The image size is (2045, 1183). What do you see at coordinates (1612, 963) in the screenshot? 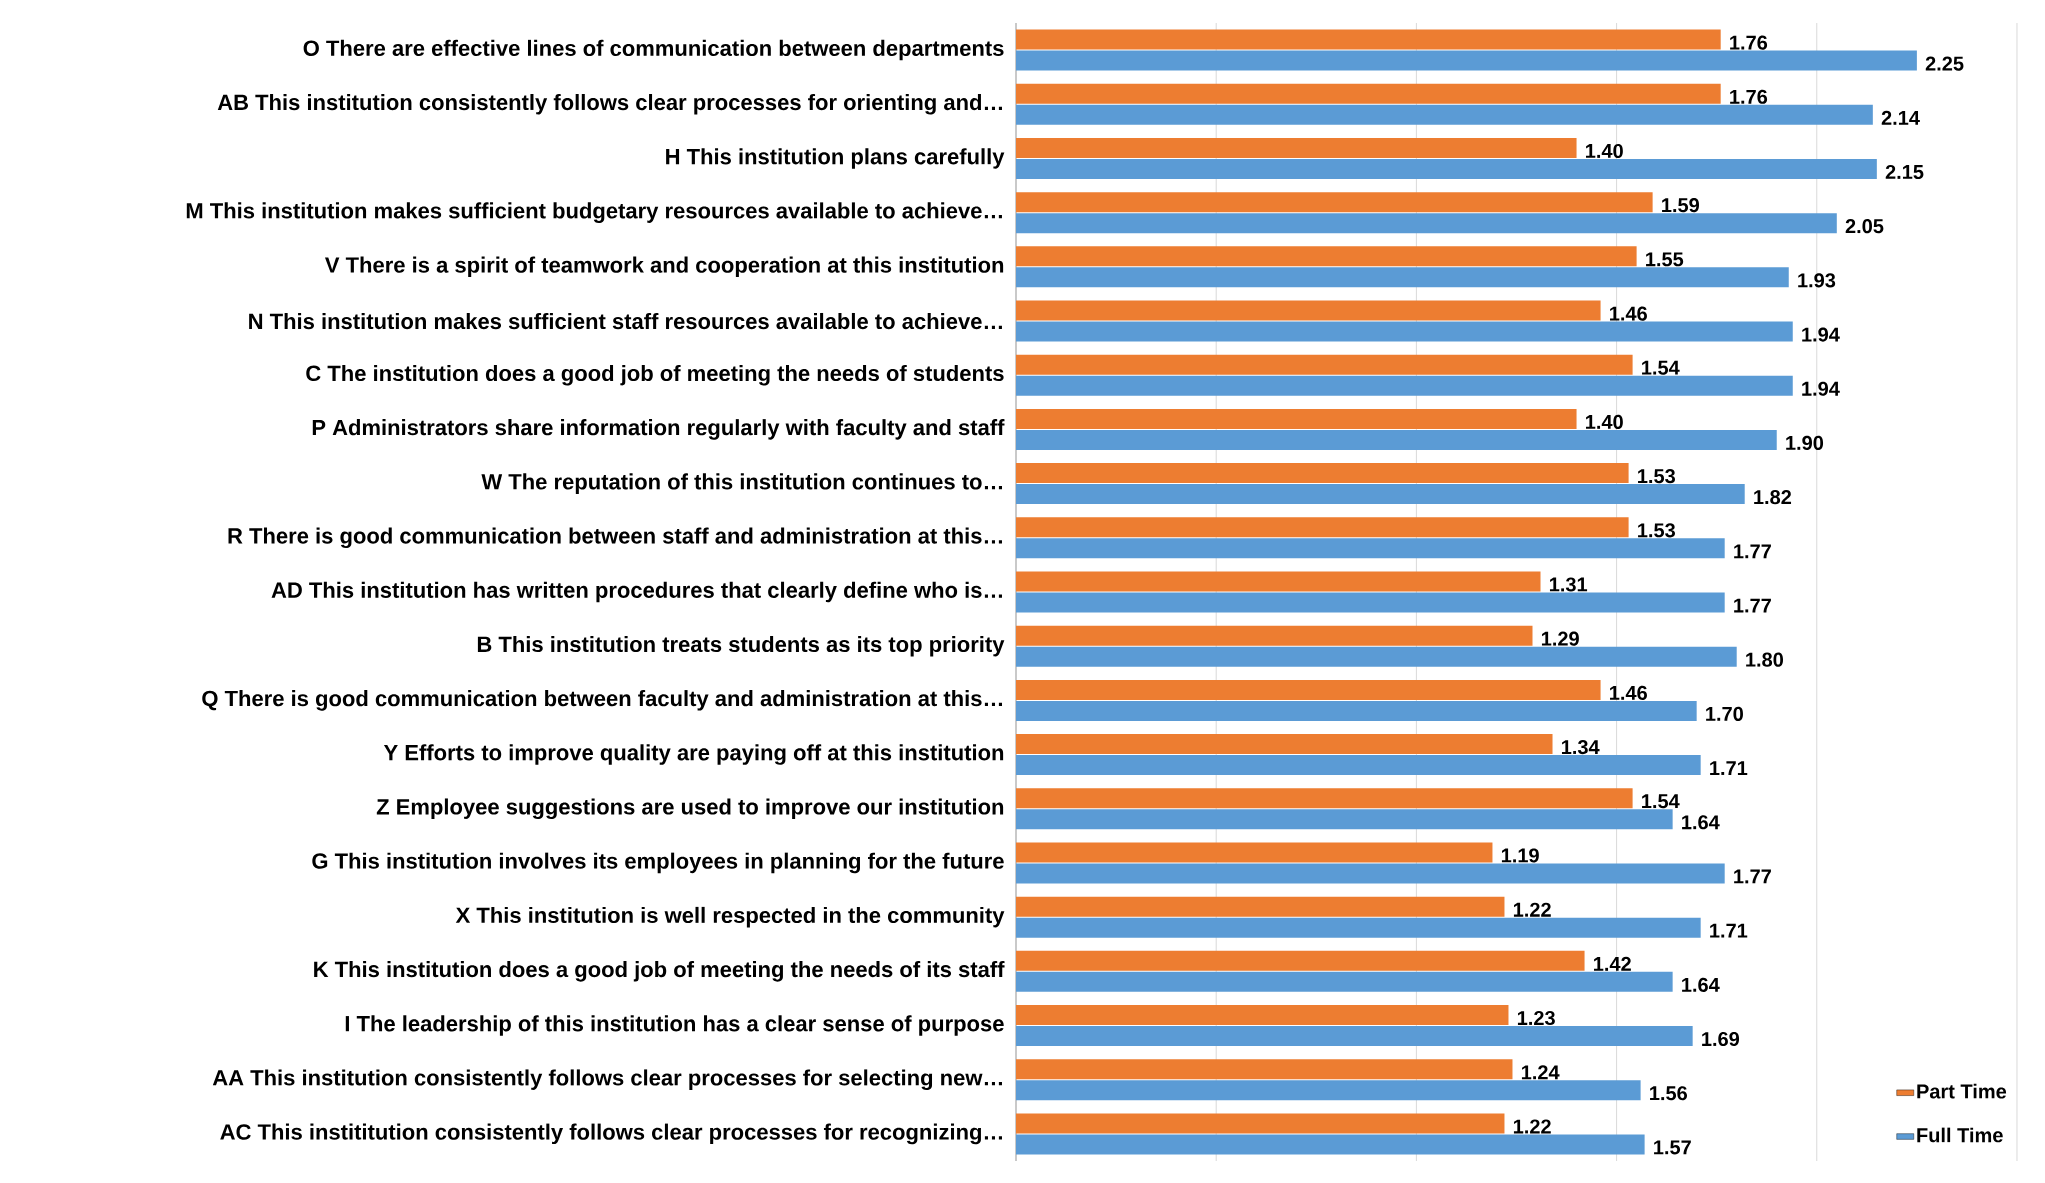
I see `data-label: 1.42` at bounding box center [1612, 963].